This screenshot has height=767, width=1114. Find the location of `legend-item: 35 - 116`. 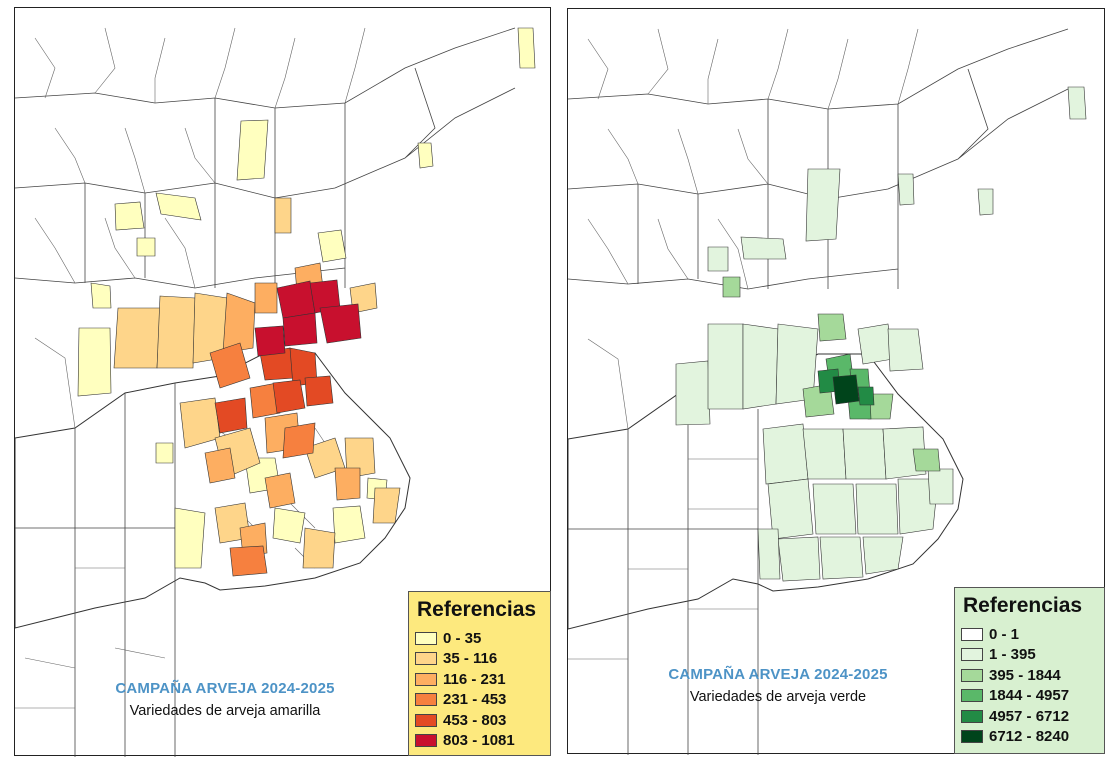

legend-item: 35 - 116 is located at coordinates (479, 659).